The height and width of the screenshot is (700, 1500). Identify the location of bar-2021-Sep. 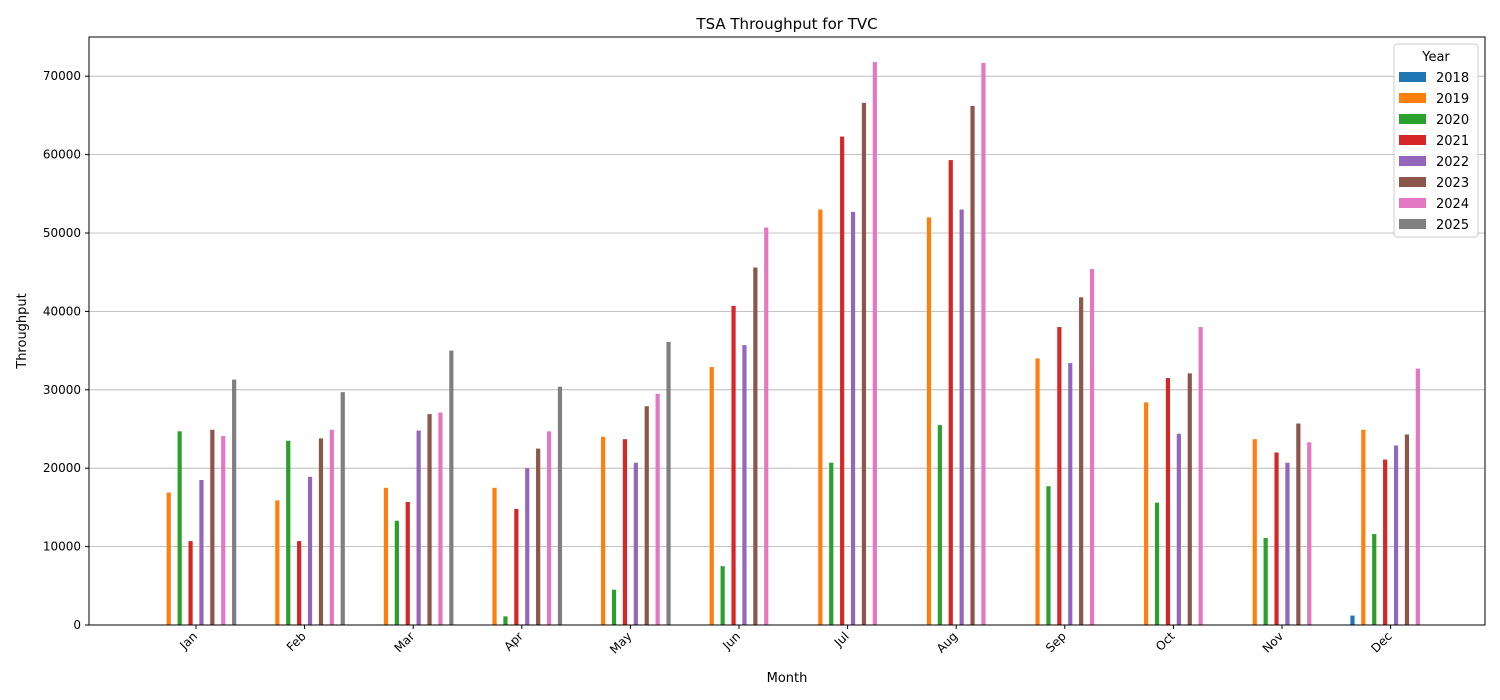
(1059, 476).